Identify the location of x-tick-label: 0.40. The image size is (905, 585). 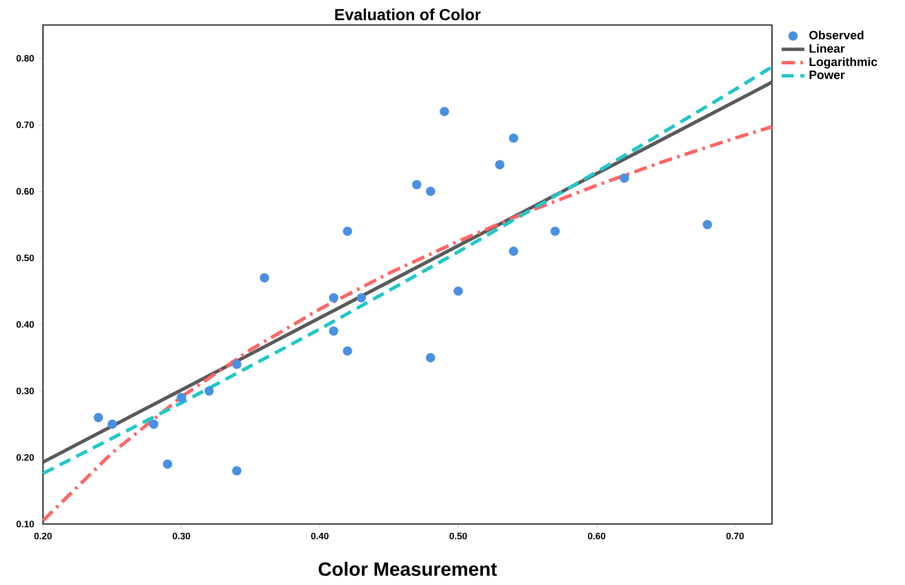
(320, 536).